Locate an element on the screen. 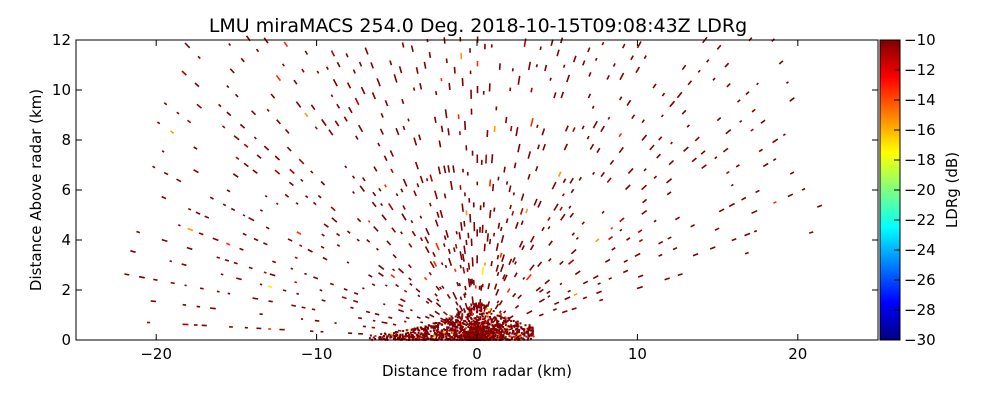  colorbar-tick-label: −14 is located at coordinates (920, 100).